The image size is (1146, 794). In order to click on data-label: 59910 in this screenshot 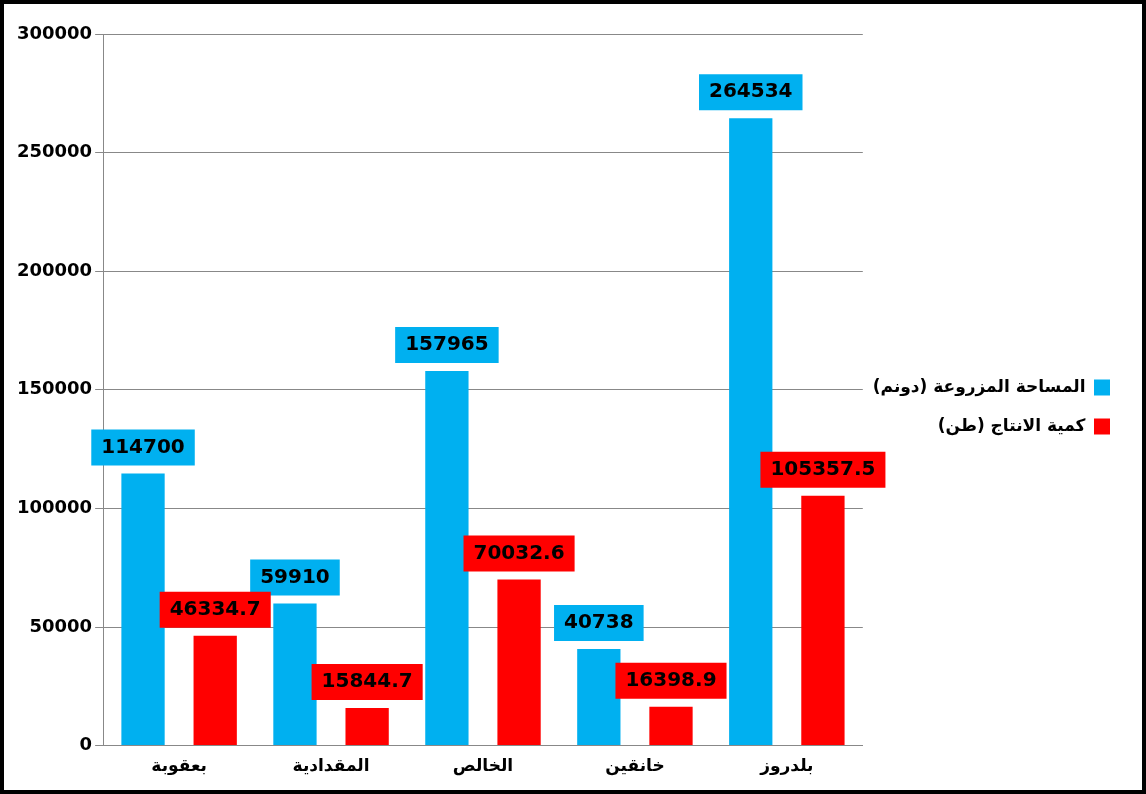, I will do `click(295, 575)`.